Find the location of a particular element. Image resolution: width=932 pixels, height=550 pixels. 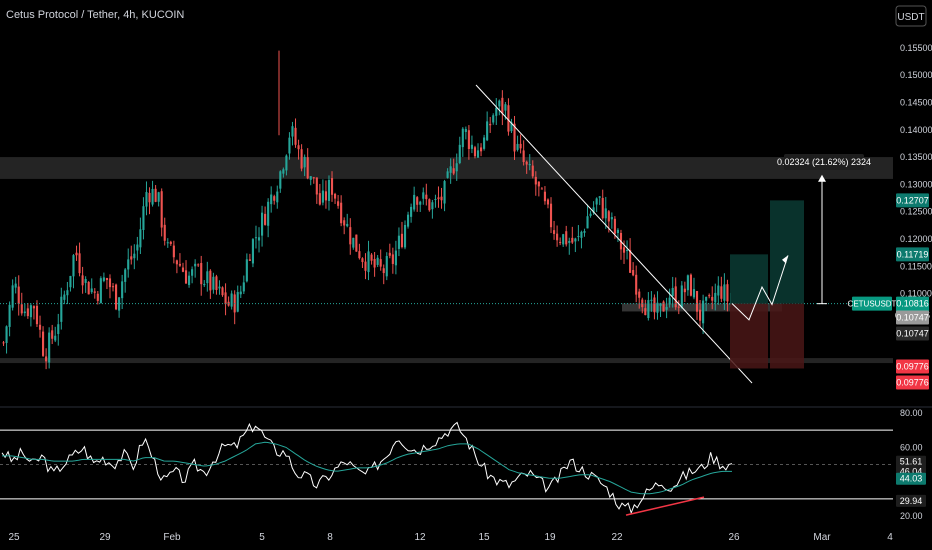

price-axis-label: 0.15500 is located at coordinates (916, 48).